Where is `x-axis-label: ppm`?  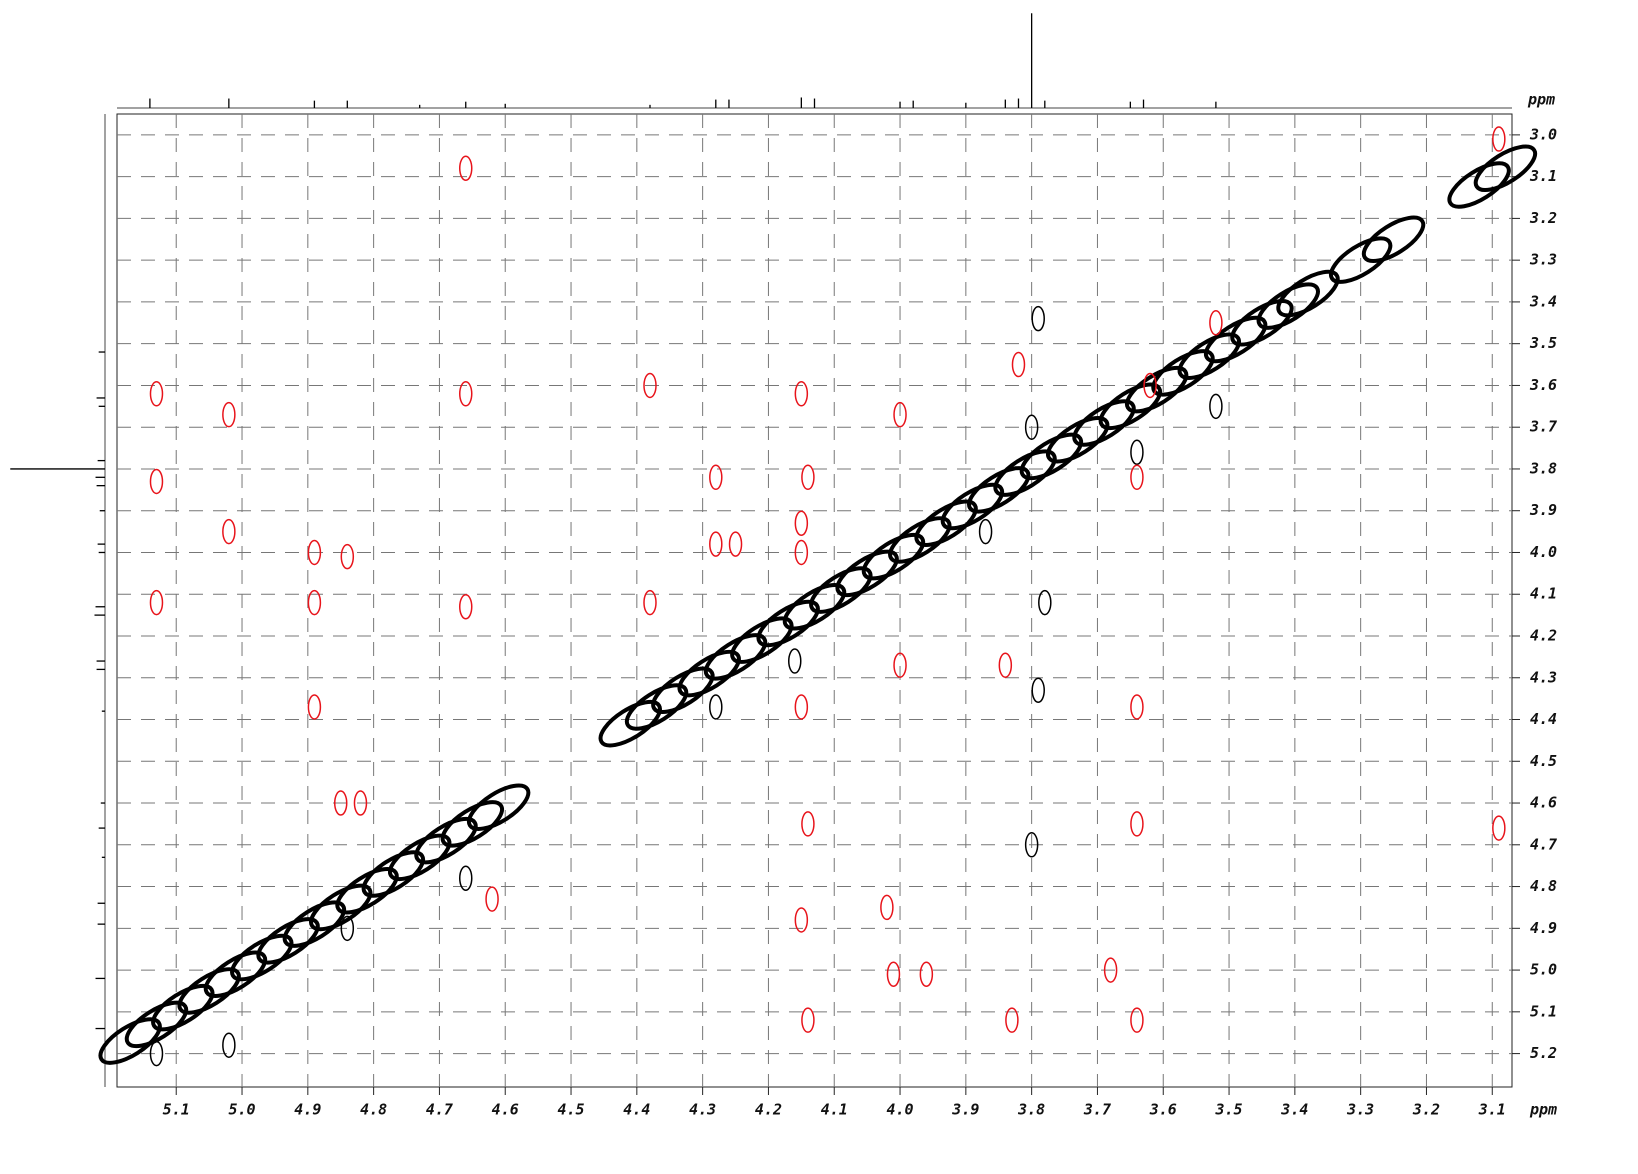 x-axis-label: ppm is located at coordinates (1543, 1110).